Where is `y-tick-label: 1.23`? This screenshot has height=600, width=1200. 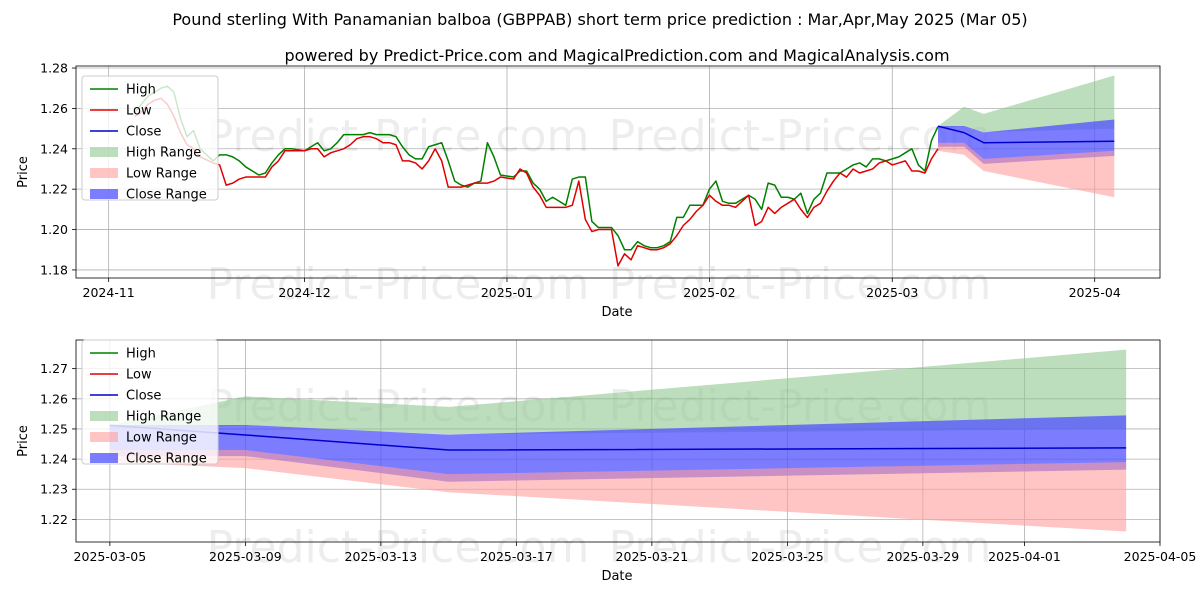 y-tick-label: 1.23 is located at coordinates (54, 489).